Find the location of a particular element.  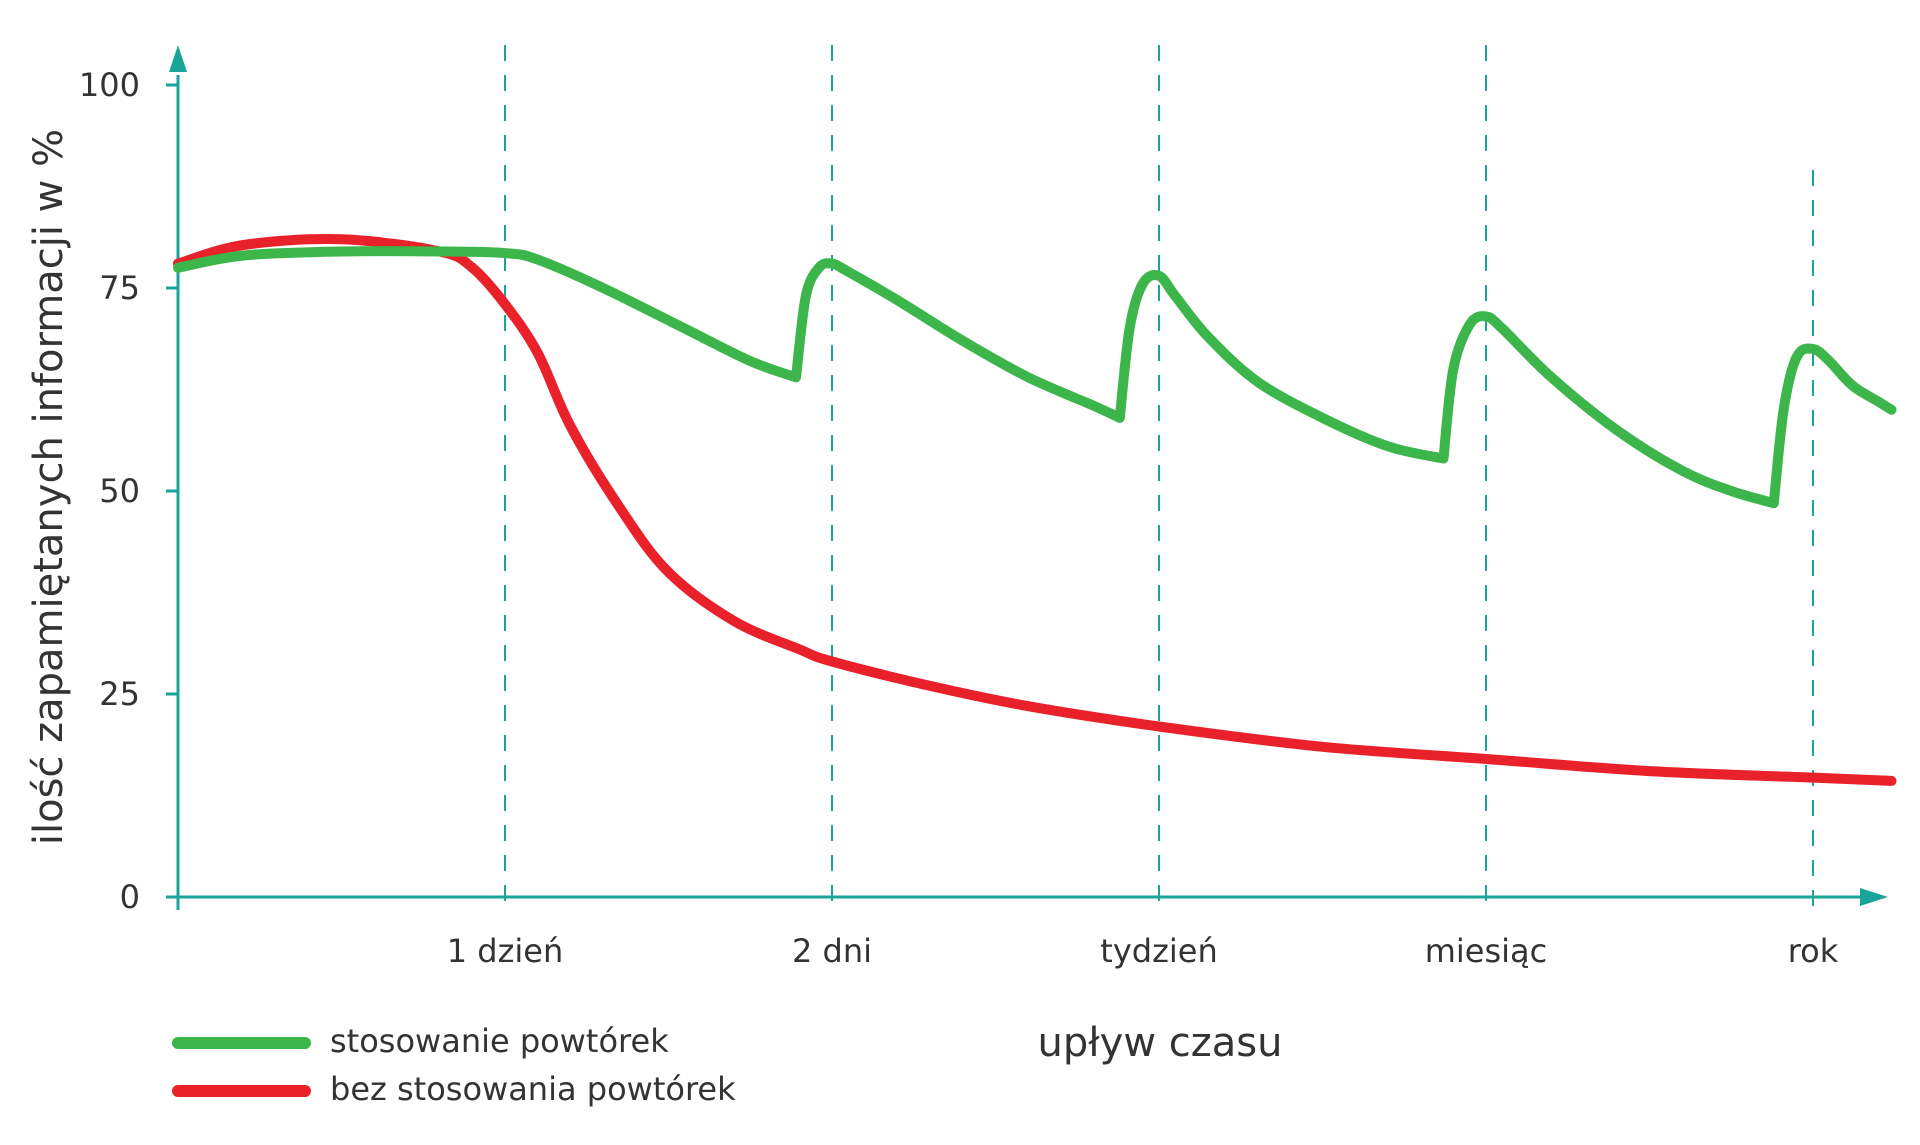

x-tick-label: 1 dzień is located at coordinates (505, 951).